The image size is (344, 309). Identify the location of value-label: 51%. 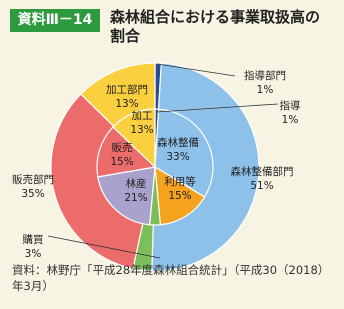
(261, 186).